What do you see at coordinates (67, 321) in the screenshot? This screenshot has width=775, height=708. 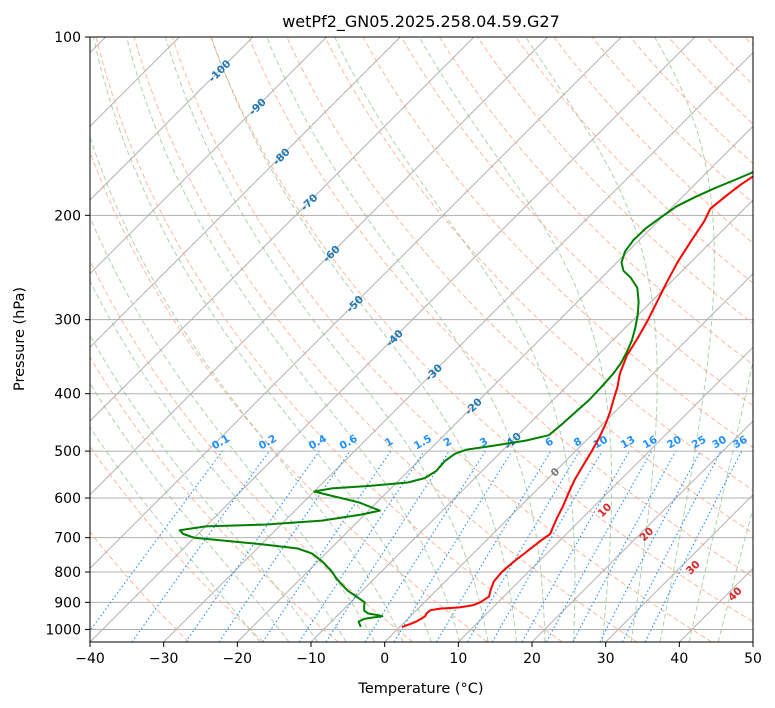 I see `y-tick-label: 300` at bounding box center [67, 321].